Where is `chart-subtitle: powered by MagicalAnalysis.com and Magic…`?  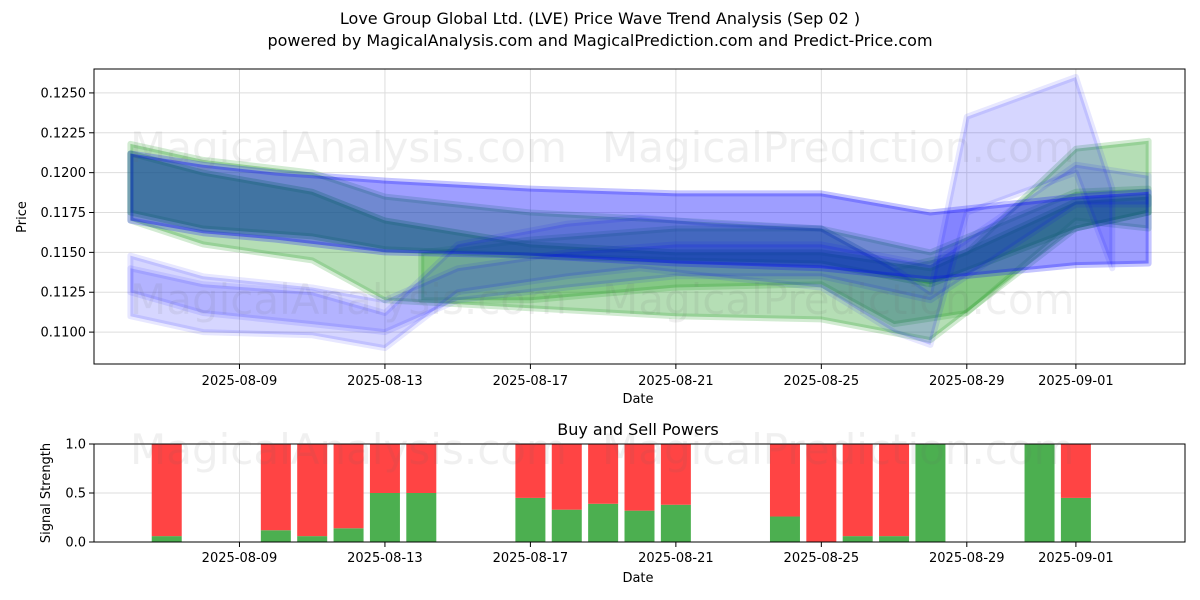 chart-subtitle: powered by MagicalAnalysis.com and Magic… is located at coordinates (600, 40).